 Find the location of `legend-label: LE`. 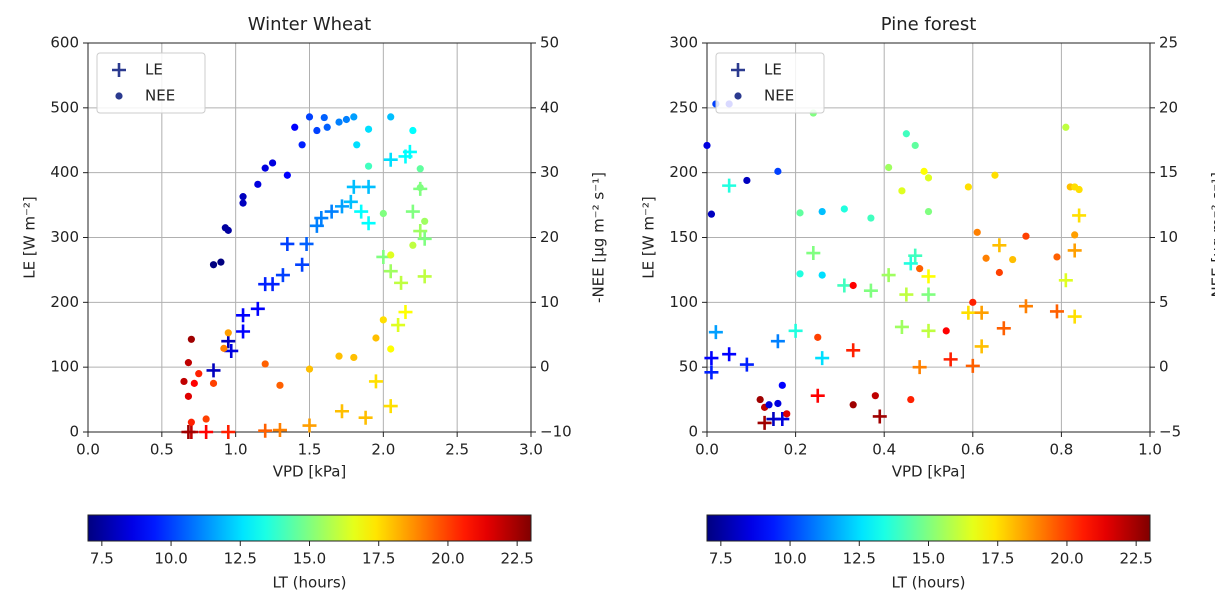

legend-label: LE is located at coordinates (773, 70).